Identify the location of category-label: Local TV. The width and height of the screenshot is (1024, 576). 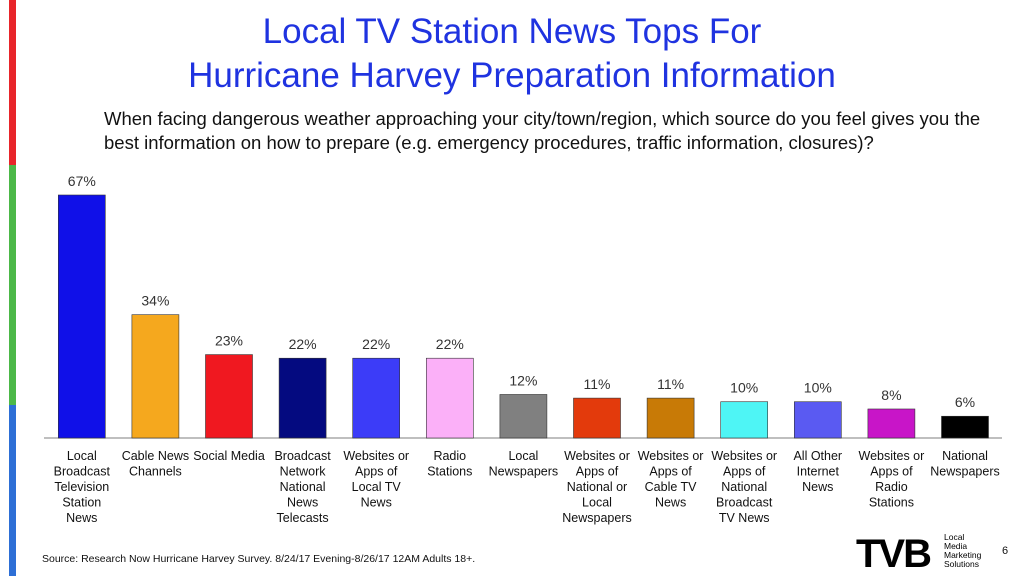
(377, 487).